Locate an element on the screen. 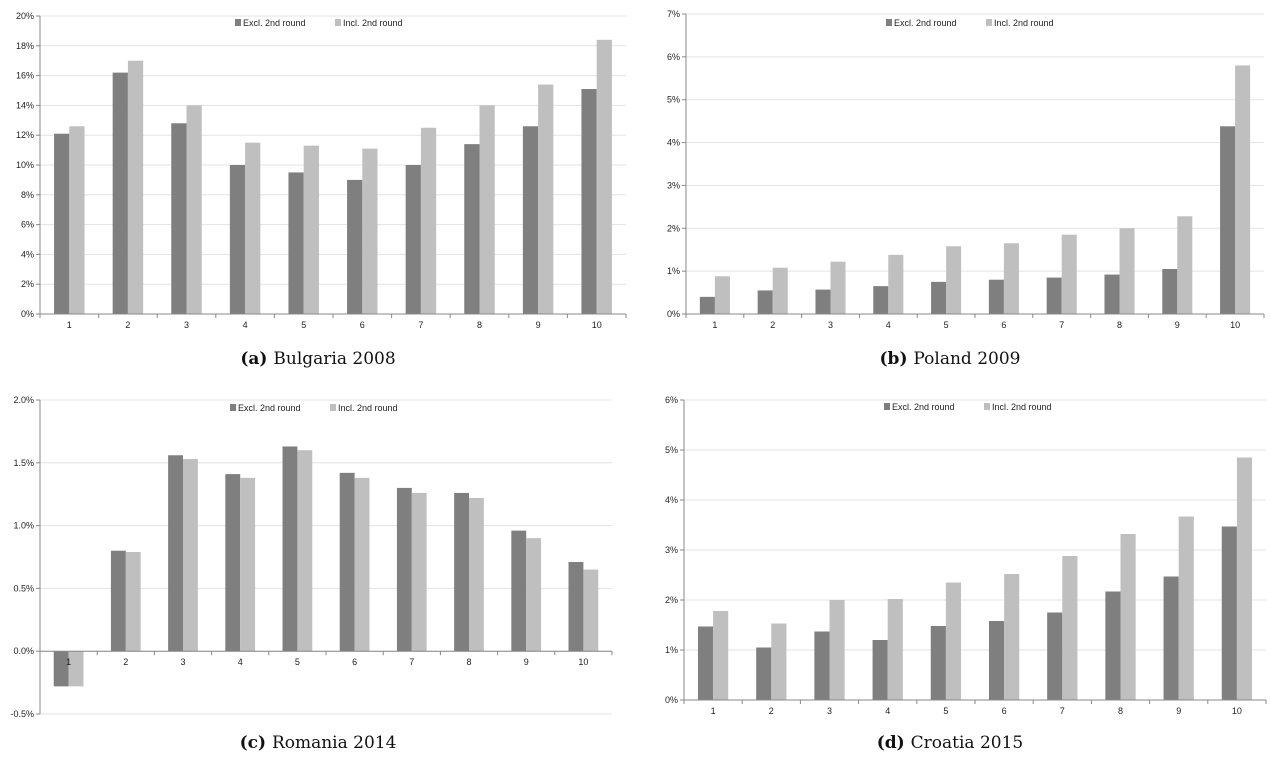  y-tick-label: 0.0% is located at coordinates (23, 651).